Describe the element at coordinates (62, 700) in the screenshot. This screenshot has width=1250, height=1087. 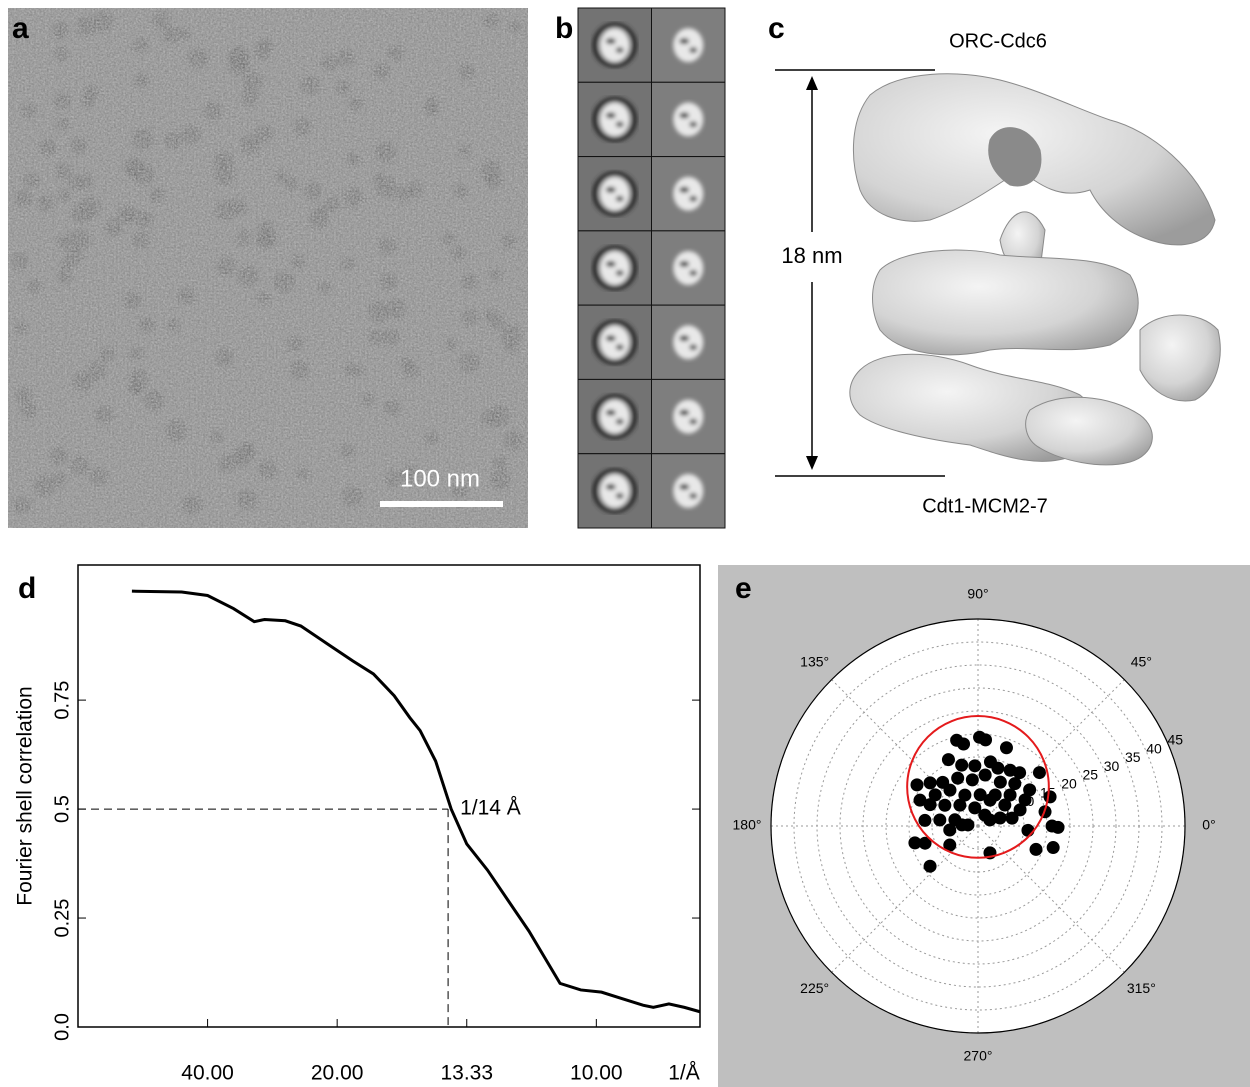
I see `y-tick-label: 0.75` at that location.